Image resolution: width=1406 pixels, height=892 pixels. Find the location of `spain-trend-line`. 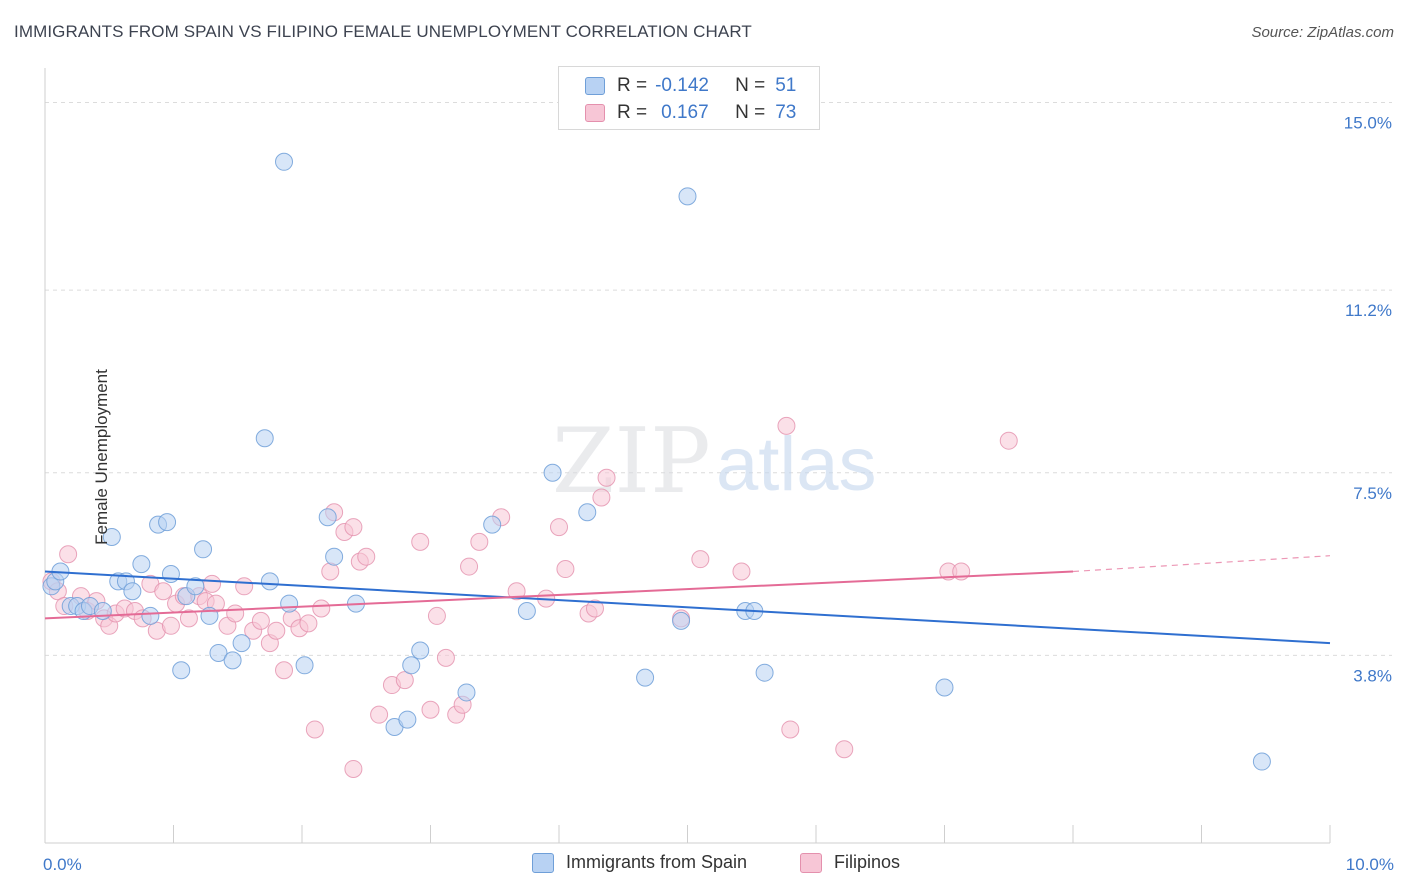

spain-trend-line is located at coordinates (687, 607).